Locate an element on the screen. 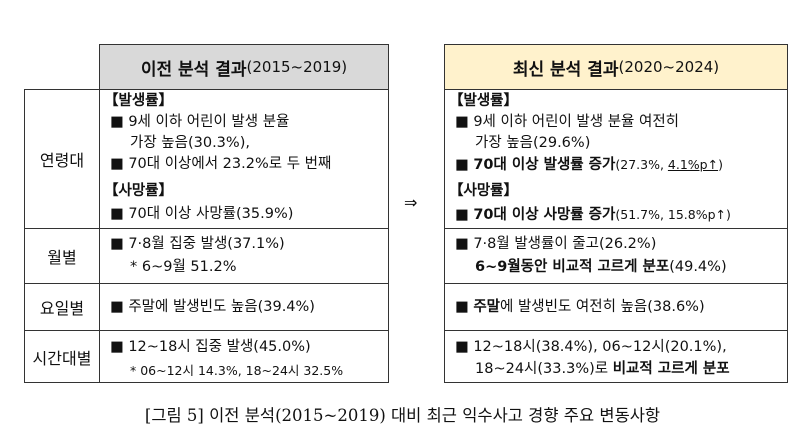  row-label-age: 연령대 is located at coordinates (62, 159).